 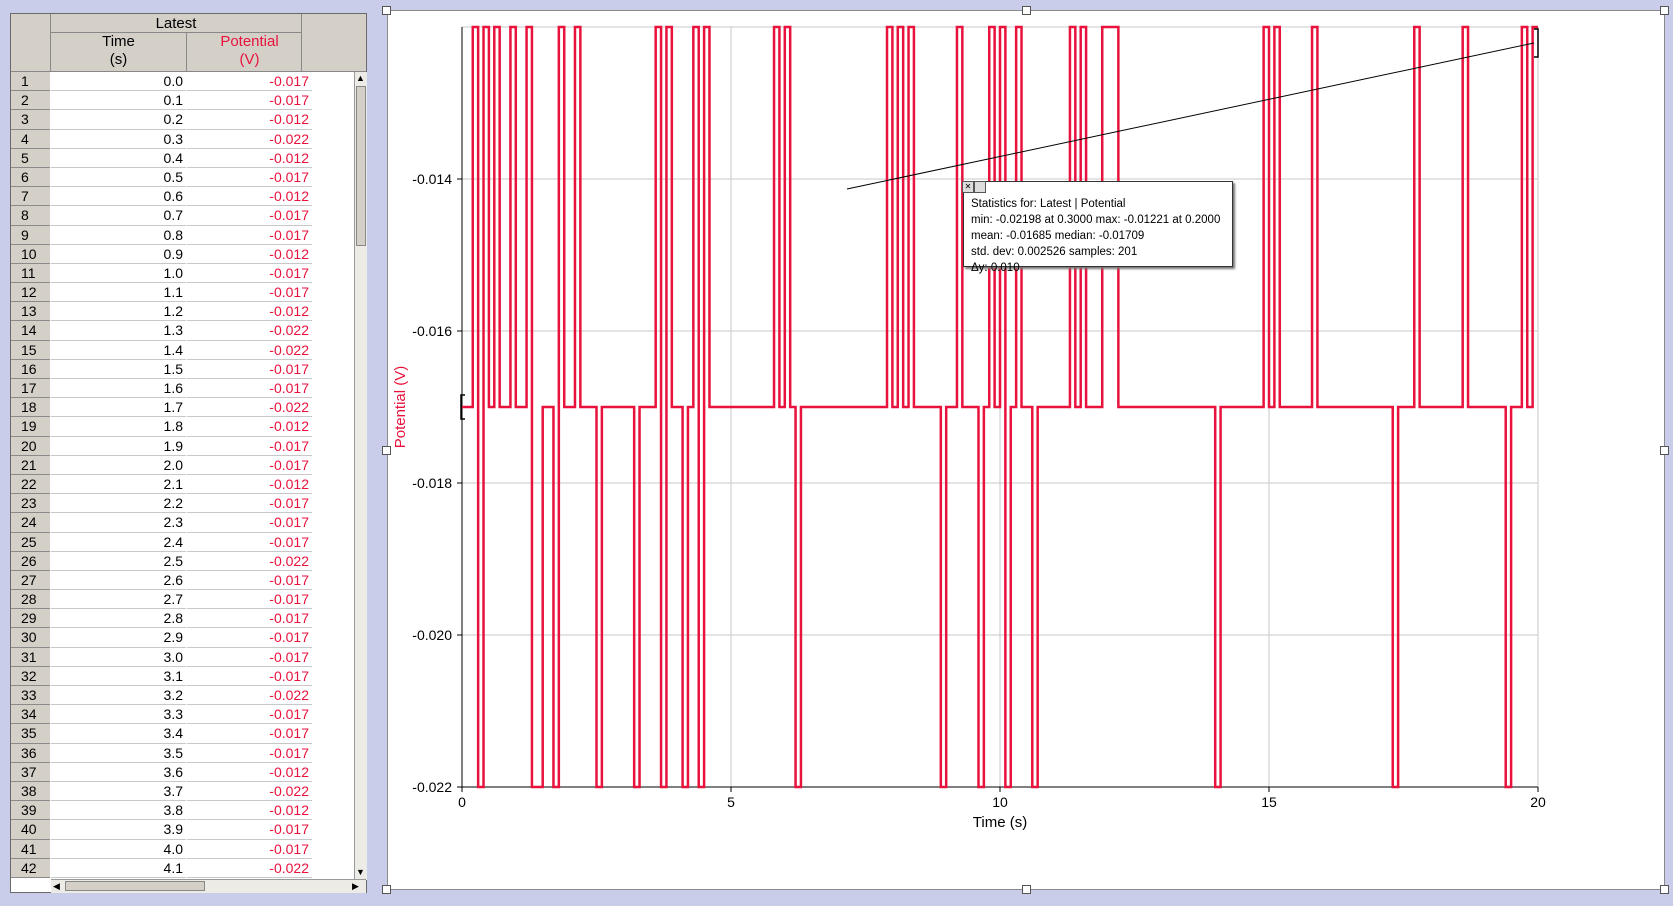 What do you see at coordinates (183, 772) in the screenshot?
I see `table-row: 37 3.6 -0.012` at bounding box center [183, 772].